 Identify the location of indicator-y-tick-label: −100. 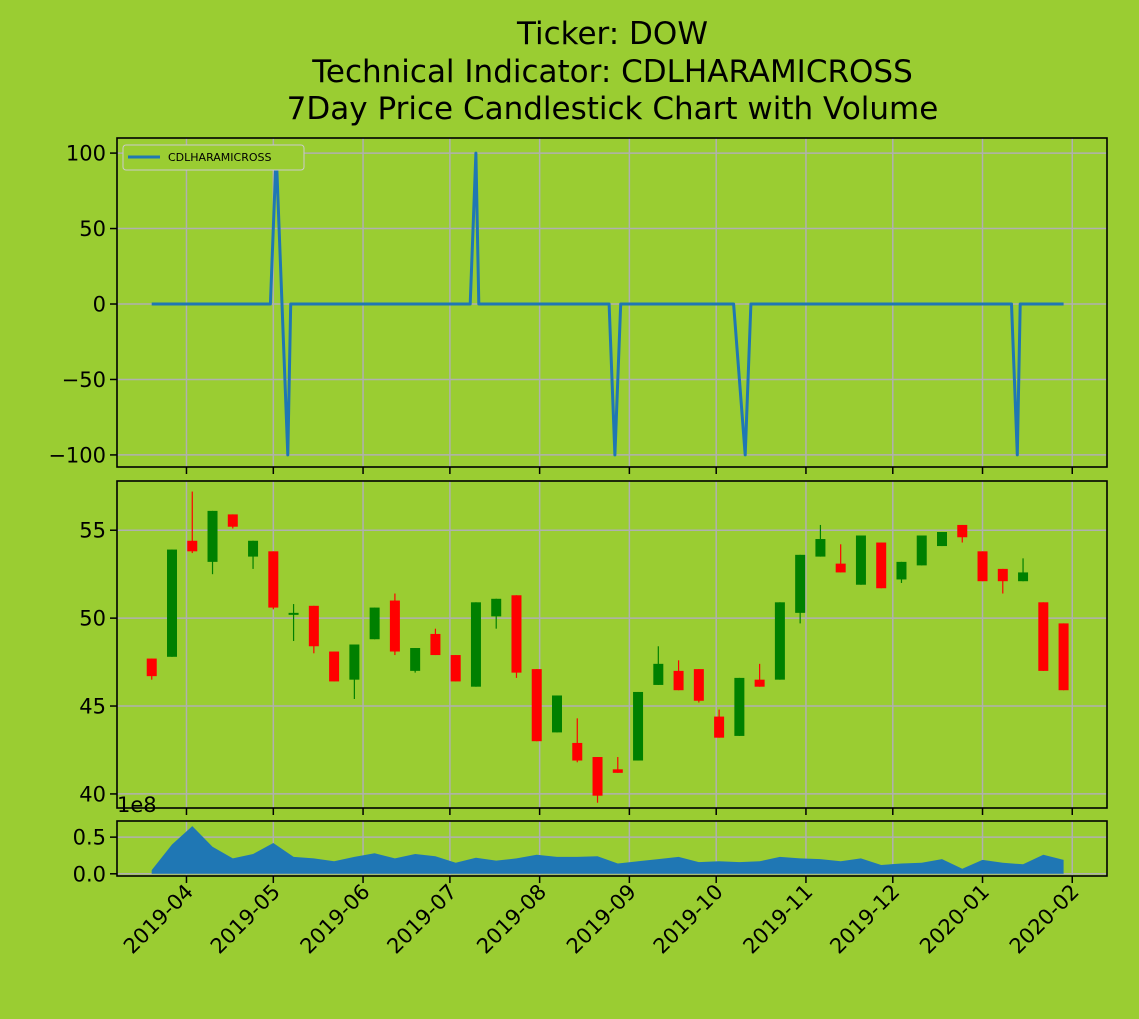
(77, 455).